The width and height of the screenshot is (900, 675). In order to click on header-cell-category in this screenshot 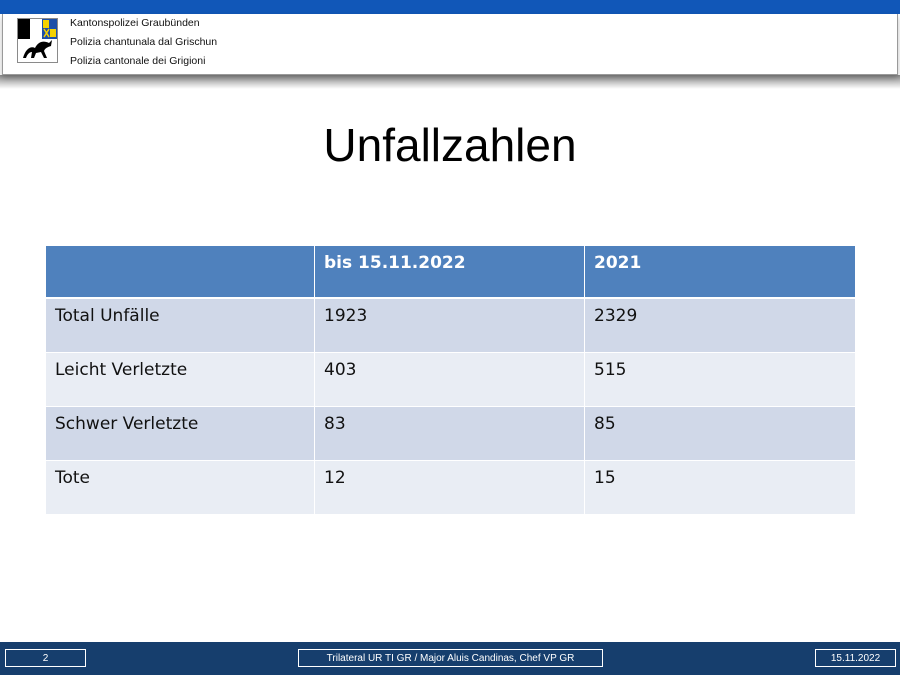, I will do `click(180, 272)`.